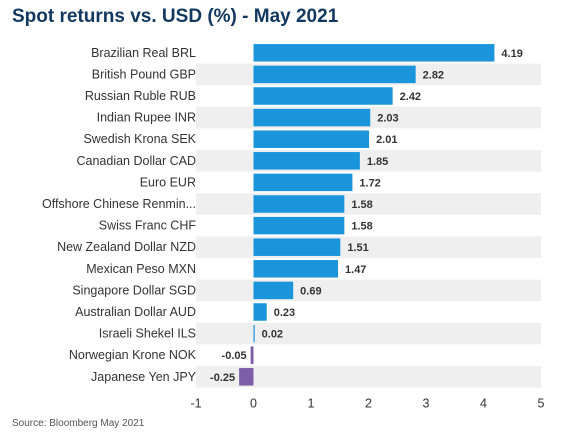  I want to click on category-label: Japanese Yen JPY, so click(144, 377).